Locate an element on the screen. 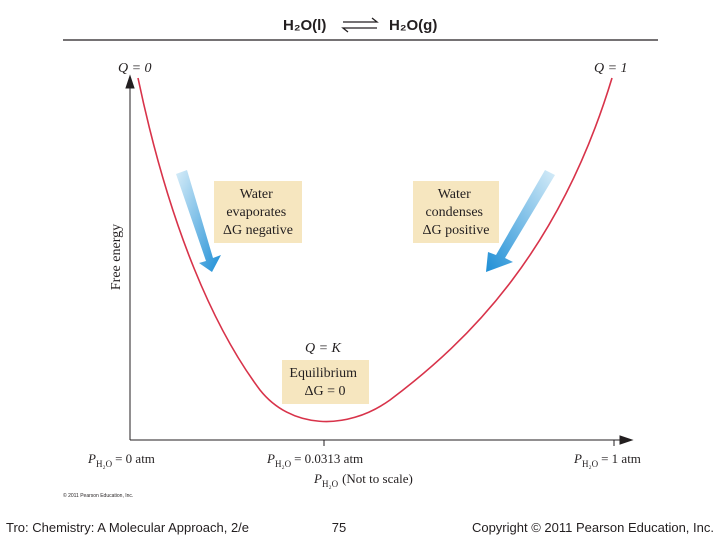 The width and height of the screenshot is (720, 540). box-right is located at coordinates (456, 212).